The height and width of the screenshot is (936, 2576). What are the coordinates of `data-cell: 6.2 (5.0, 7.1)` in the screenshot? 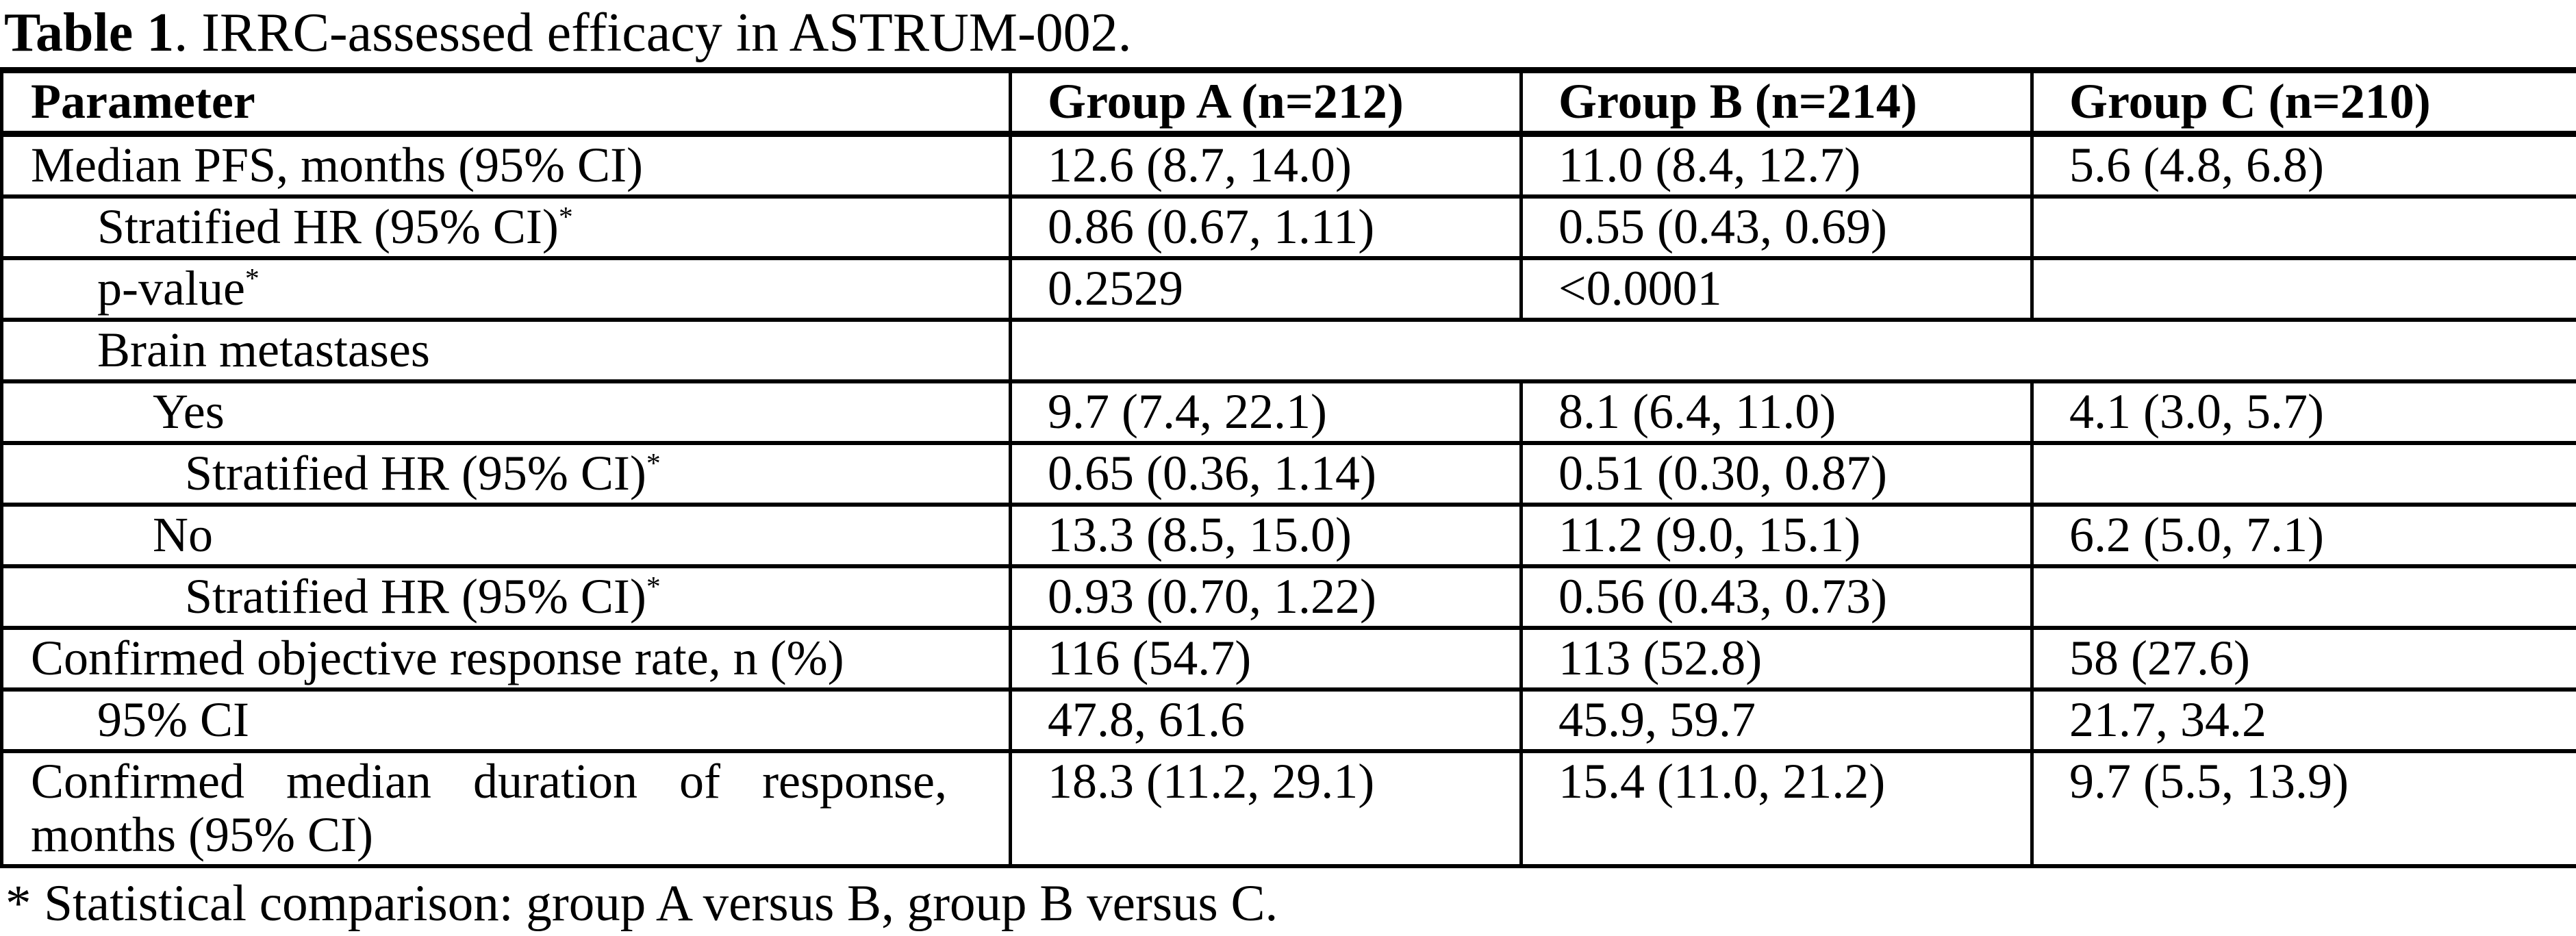 It's located at (2303, 535).